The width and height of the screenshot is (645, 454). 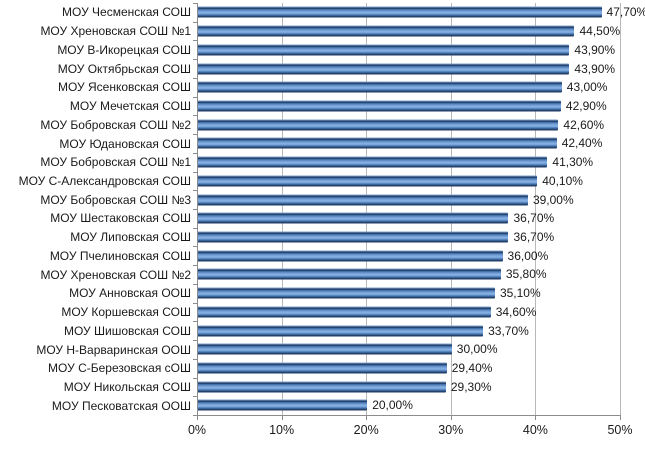 I want to click on bar-row: 39,00%, so click(x=409, y=199).